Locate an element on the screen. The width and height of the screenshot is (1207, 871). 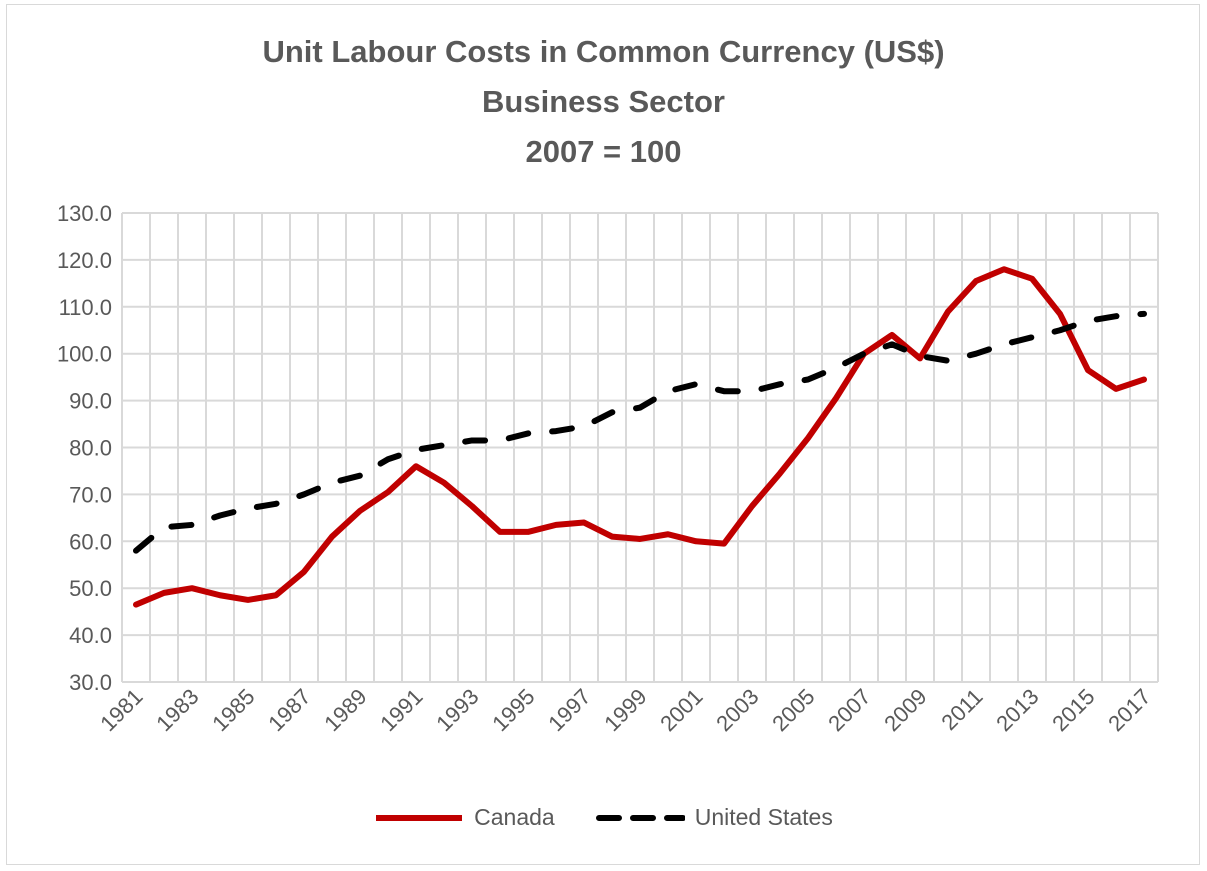
chart-subtitle-base: 2007 = 100 is located at coordinates (603, 151).